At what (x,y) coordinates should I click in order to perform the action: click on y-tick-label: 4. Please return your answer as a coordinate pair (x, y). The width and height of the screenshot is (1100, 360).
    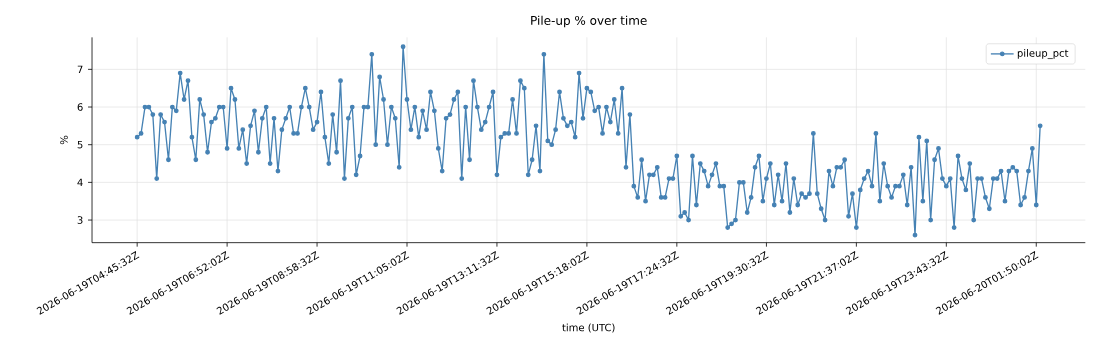
    Looking at the image, I should click on (80, 182).